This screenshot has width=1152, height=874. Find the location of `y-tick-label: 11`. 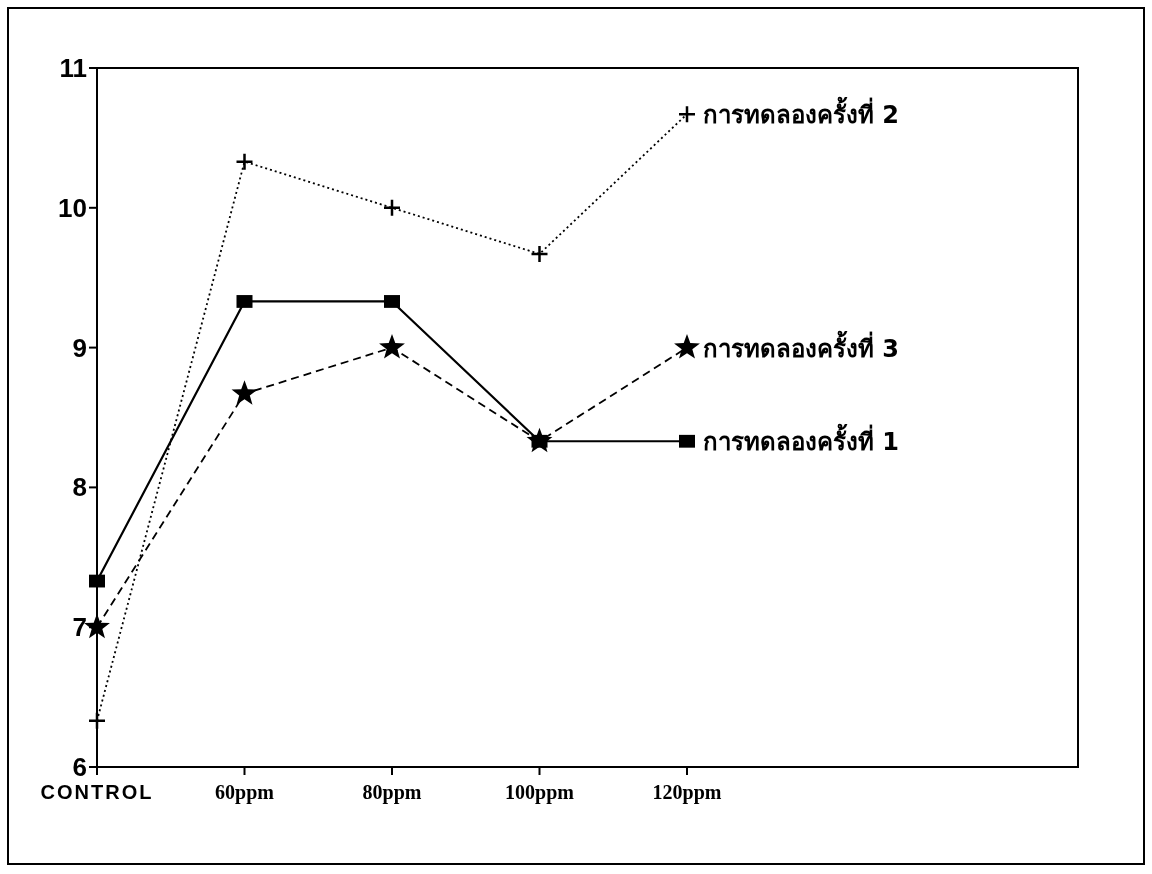

y-tick-label: 11 is located at coordinates (73, 68).